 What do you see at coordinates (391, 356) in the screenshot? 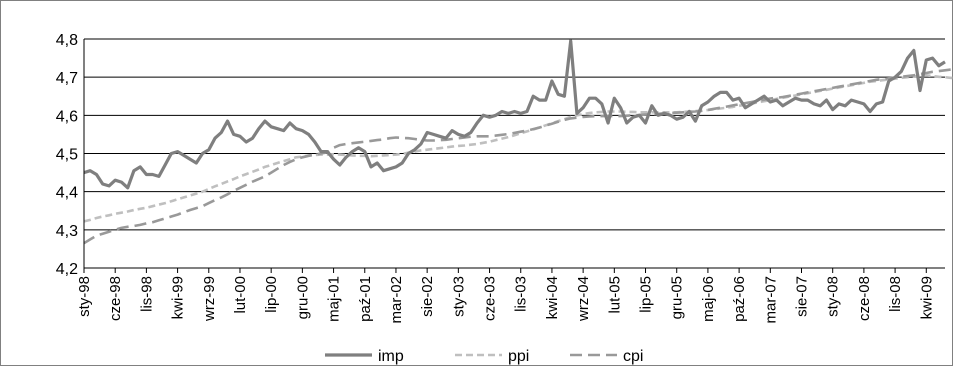
I see `legend-label-imp: imp` at bounding box center [391, 356].